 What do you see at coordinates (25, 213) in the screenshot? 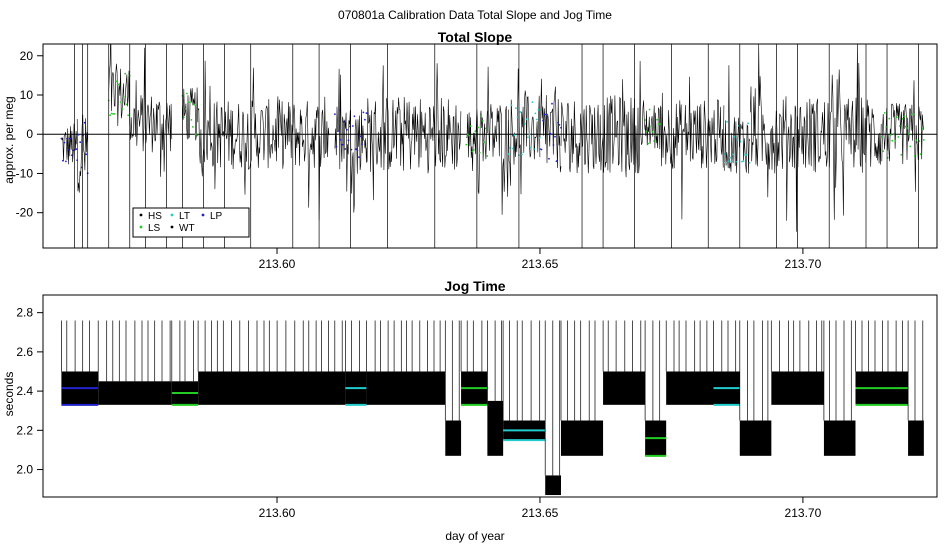
I see `y-tick-label: -20` at bounding box center [25, 213].